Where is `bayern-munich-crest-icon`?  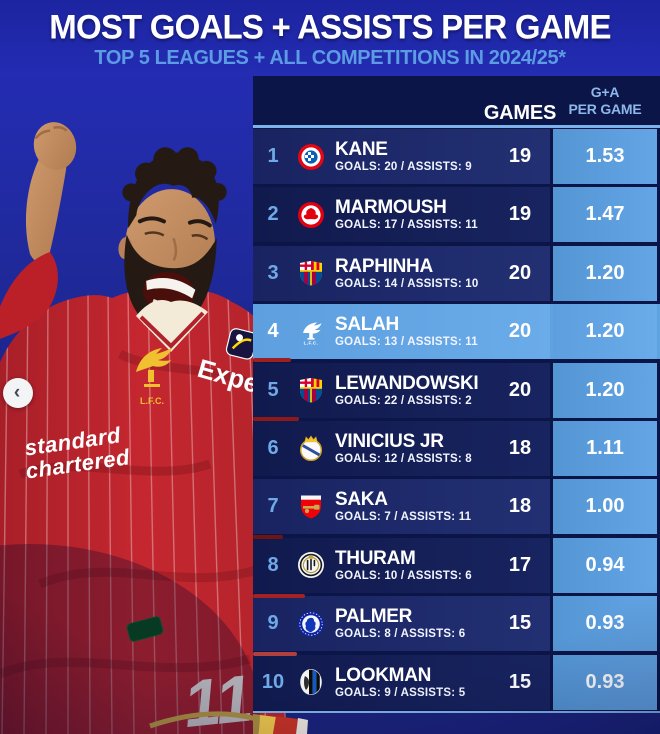 bayern-munich-crest-icon is located at coordinates (311, 157).